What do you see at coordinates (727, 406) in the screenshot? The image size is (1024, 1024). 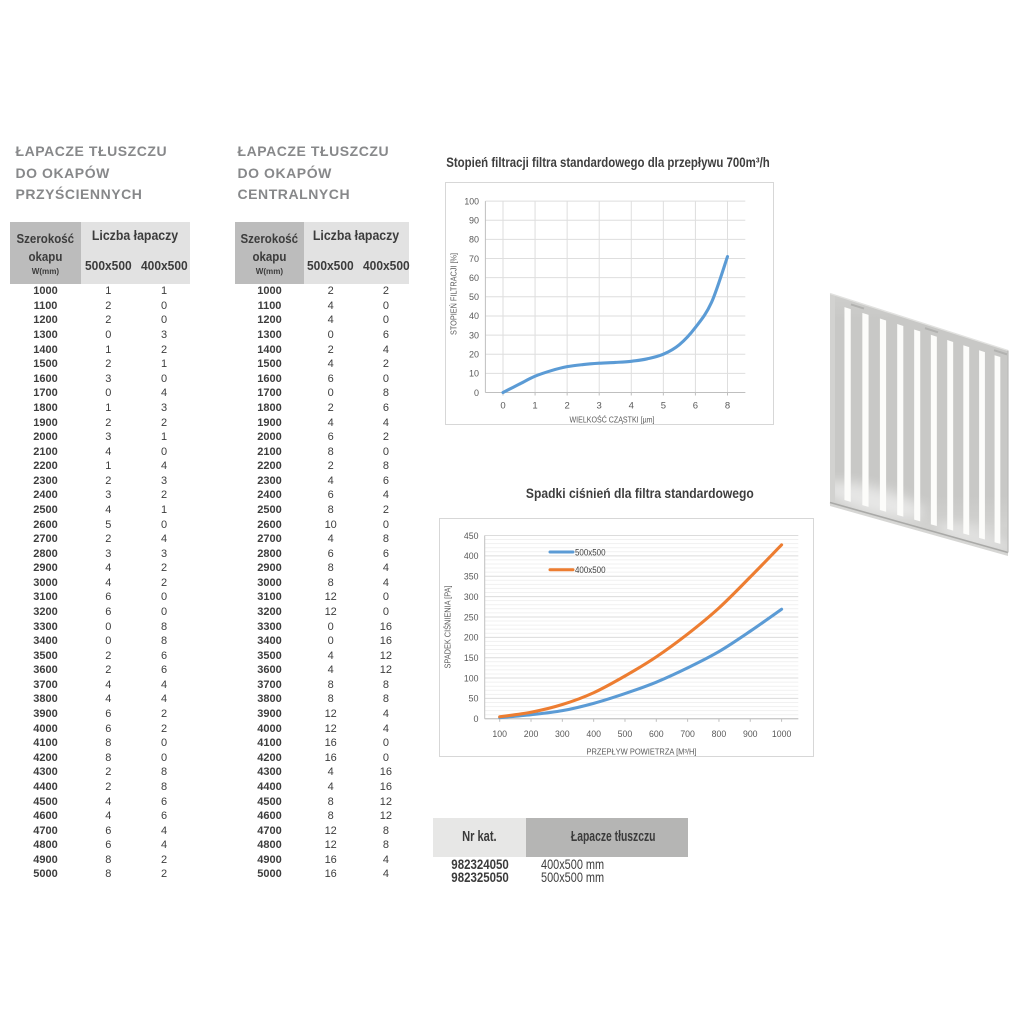 I see `svg-text: 8` at bounding box center [727, 406].